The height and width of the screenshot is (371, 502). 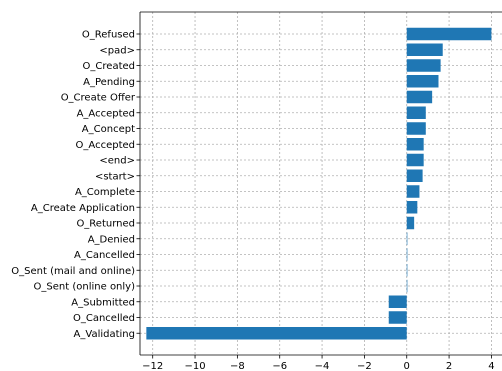 I want to click on x-tick-label: −8, so click(x=237, y=366).